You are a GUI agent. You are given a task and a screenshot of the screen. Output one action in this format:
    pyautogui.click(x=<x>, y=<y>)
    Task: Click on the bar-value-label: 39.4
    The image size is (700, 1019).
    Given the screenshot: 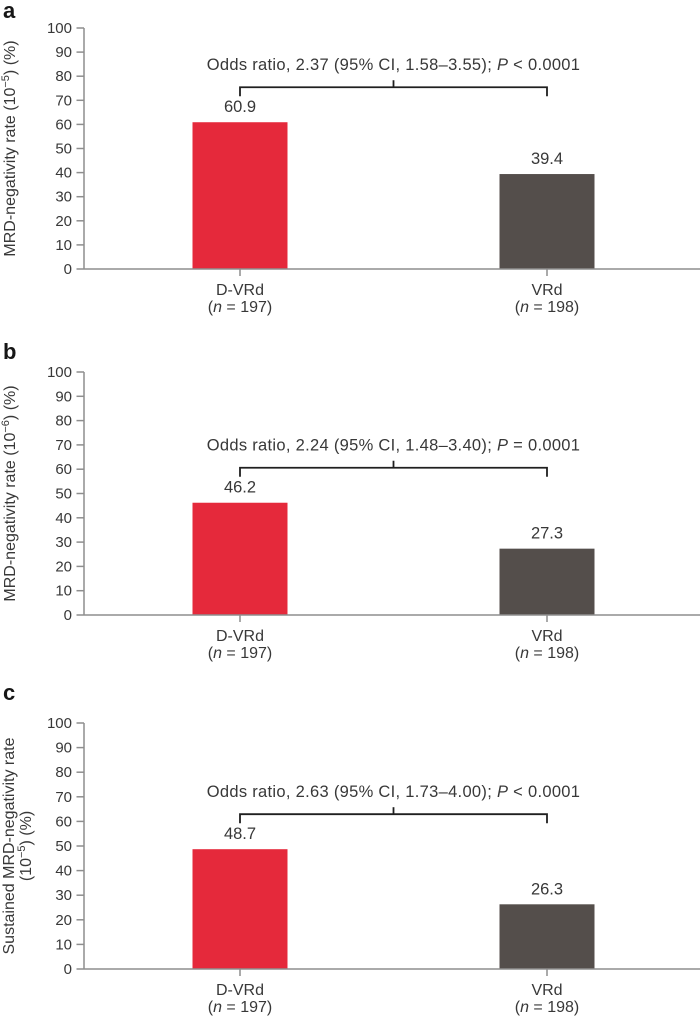 What is the action you would take?
    pyautogui.click(x=547, y=159)
    